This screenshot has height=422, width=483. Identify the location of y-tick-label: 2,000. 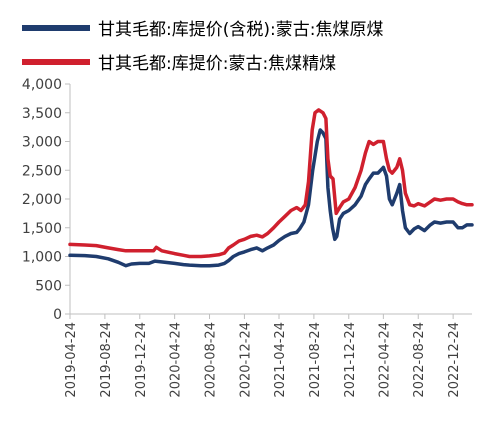
(42, 200).